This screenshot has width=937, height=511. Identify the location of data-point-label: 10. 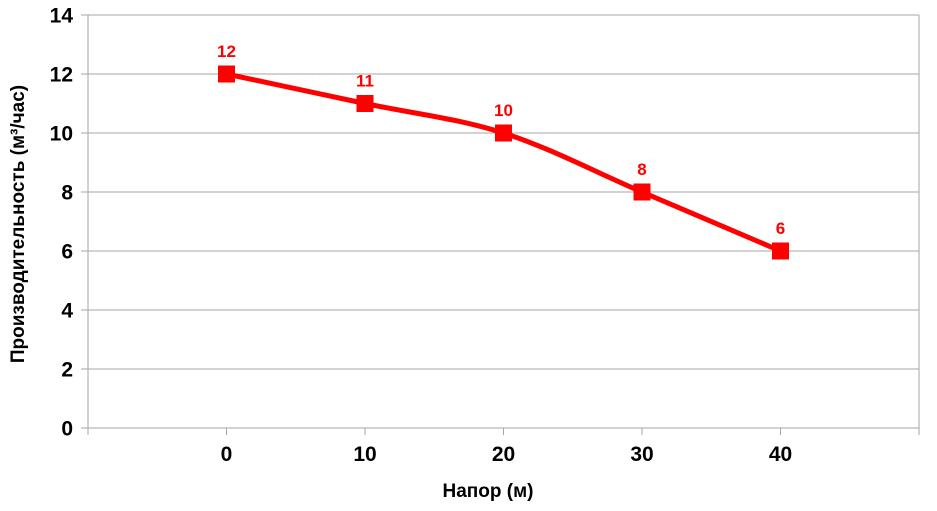
(503, 110).